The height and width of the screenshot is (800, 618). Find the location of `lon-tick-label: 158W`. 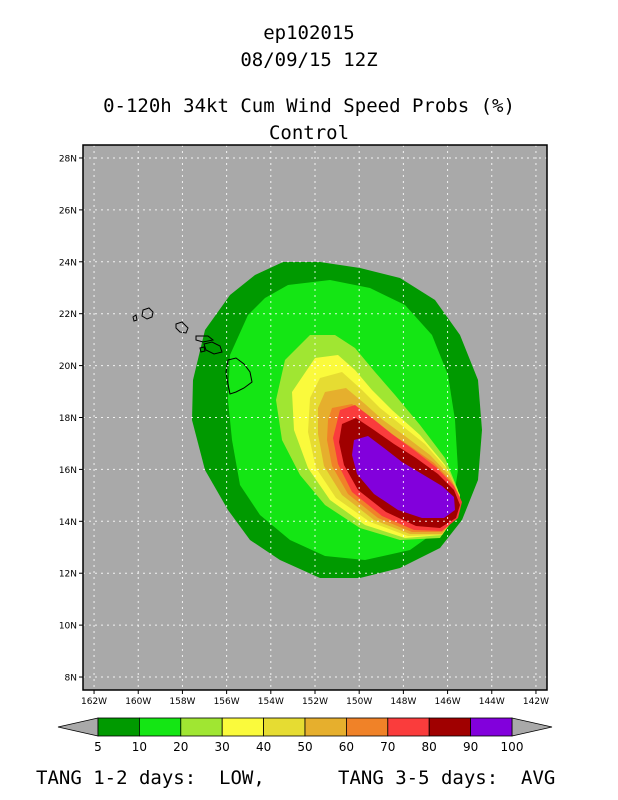

lon-tick-label: 158W is located at coordinates (182, 702).